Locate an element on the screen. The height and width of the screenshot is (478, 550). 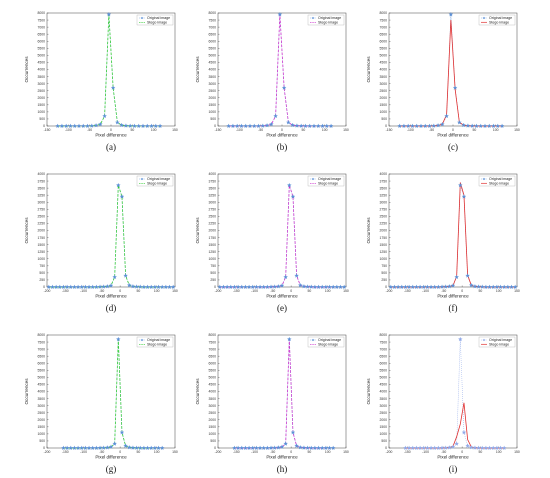
y-tick-label: 250 is located at coordinates (384, 280).